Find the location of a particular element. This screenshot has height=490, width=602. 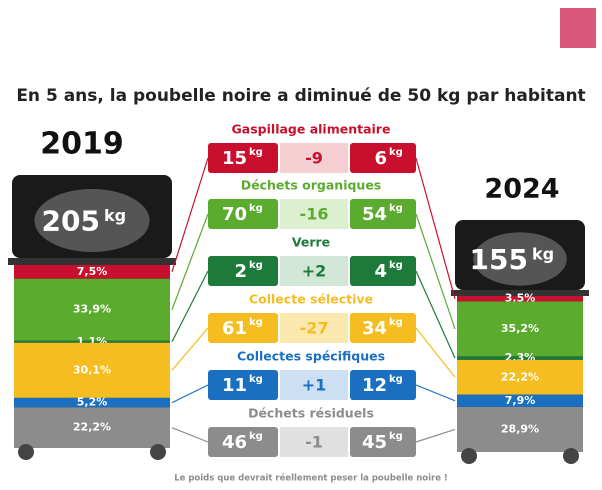

after-value: 12 is located at coordinates (374, 385).